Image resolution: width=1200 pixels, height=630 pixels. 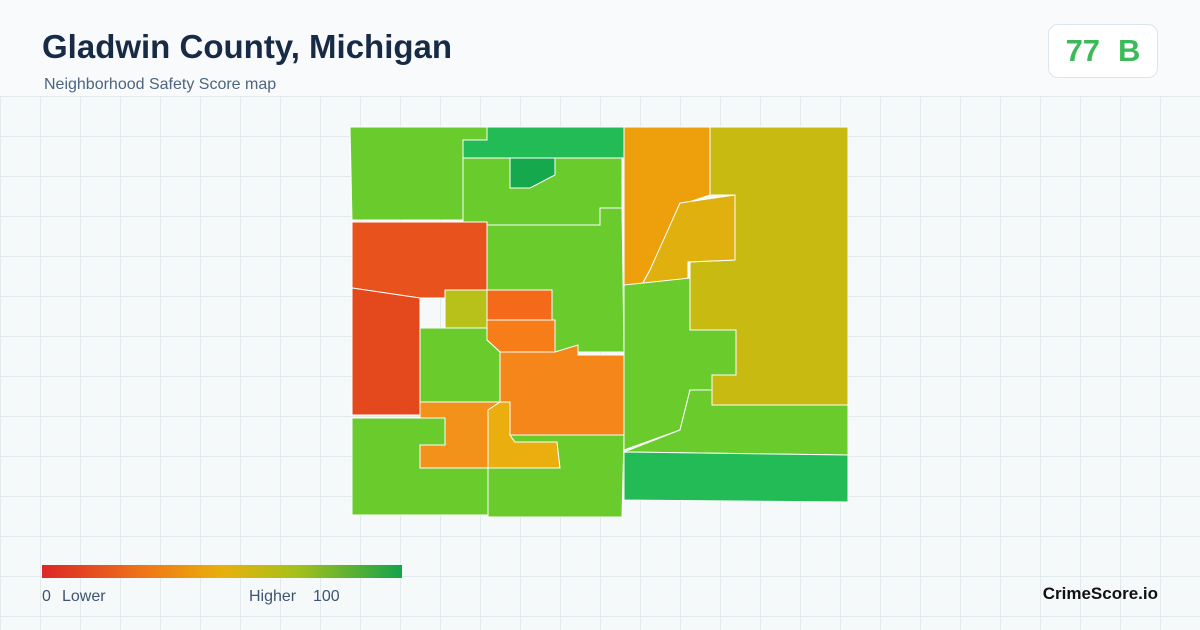 I want to click on legend-min: 0, so click(x=46, y=596).